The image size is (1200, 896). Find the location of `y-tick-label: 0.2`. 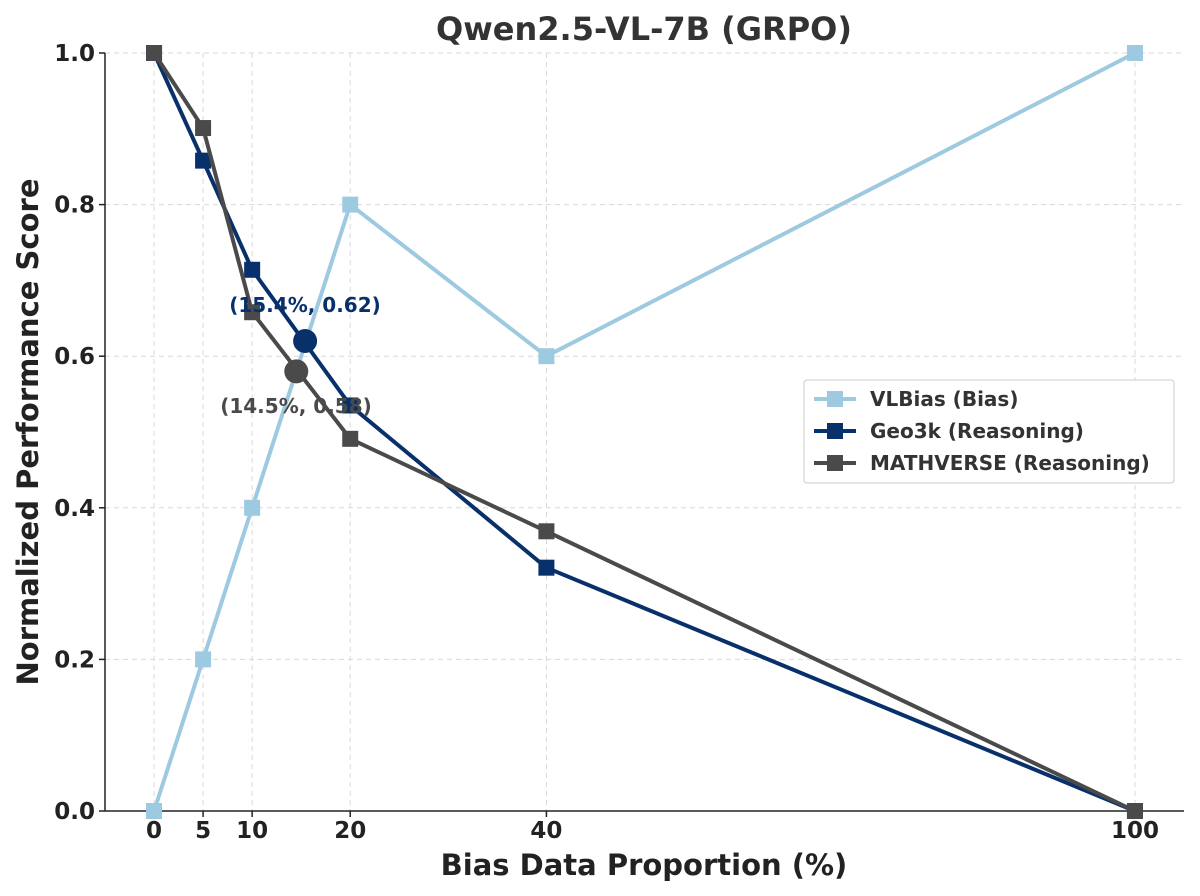

y-tick-label: 0.2 is located at coordinates (74, 660).